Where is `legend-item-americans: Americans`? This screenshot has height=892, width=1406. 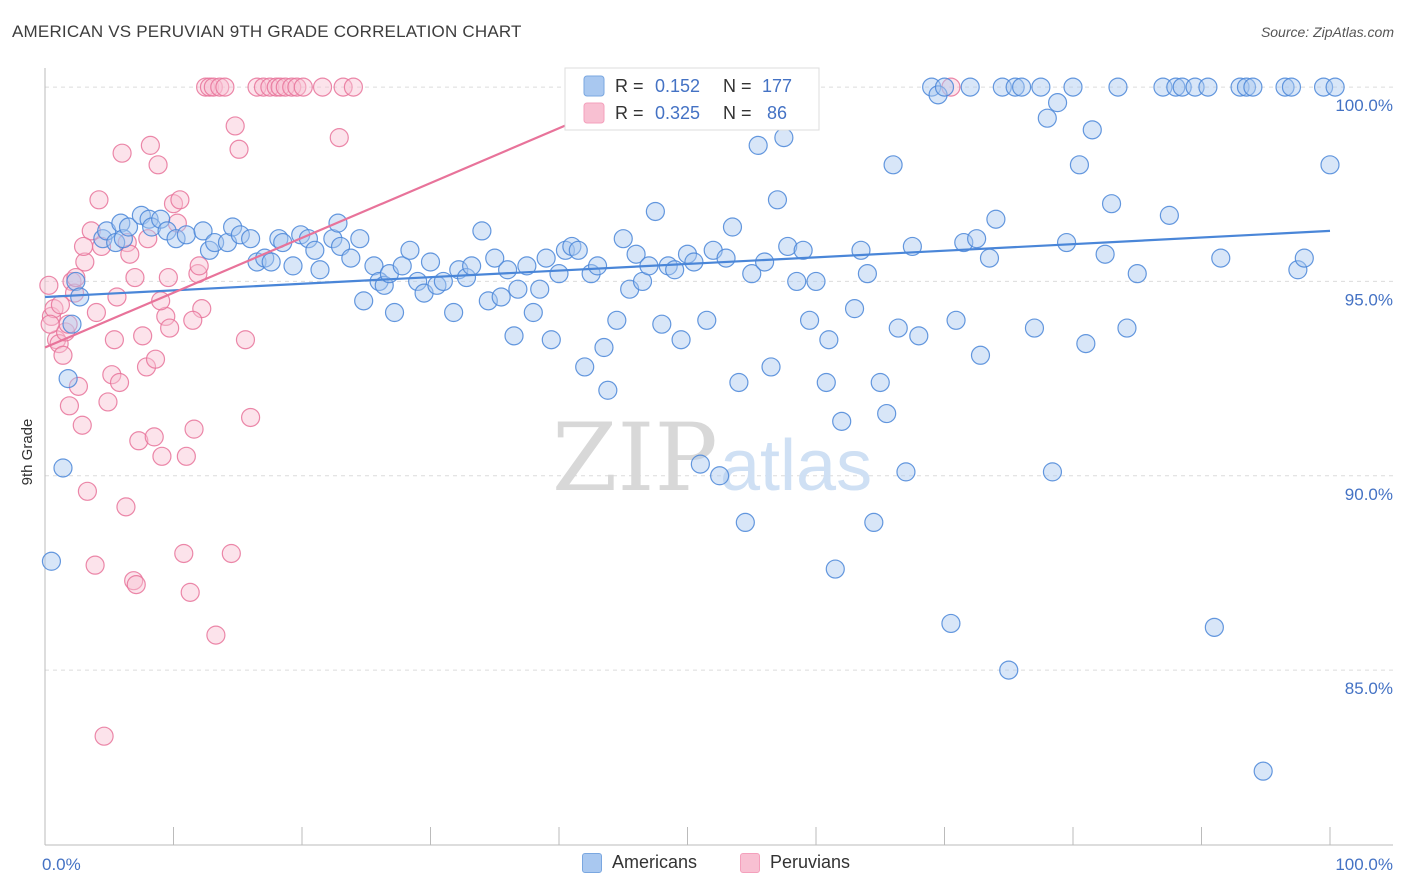 legend-item-americans: Americans is located at coordinates (639, 862).